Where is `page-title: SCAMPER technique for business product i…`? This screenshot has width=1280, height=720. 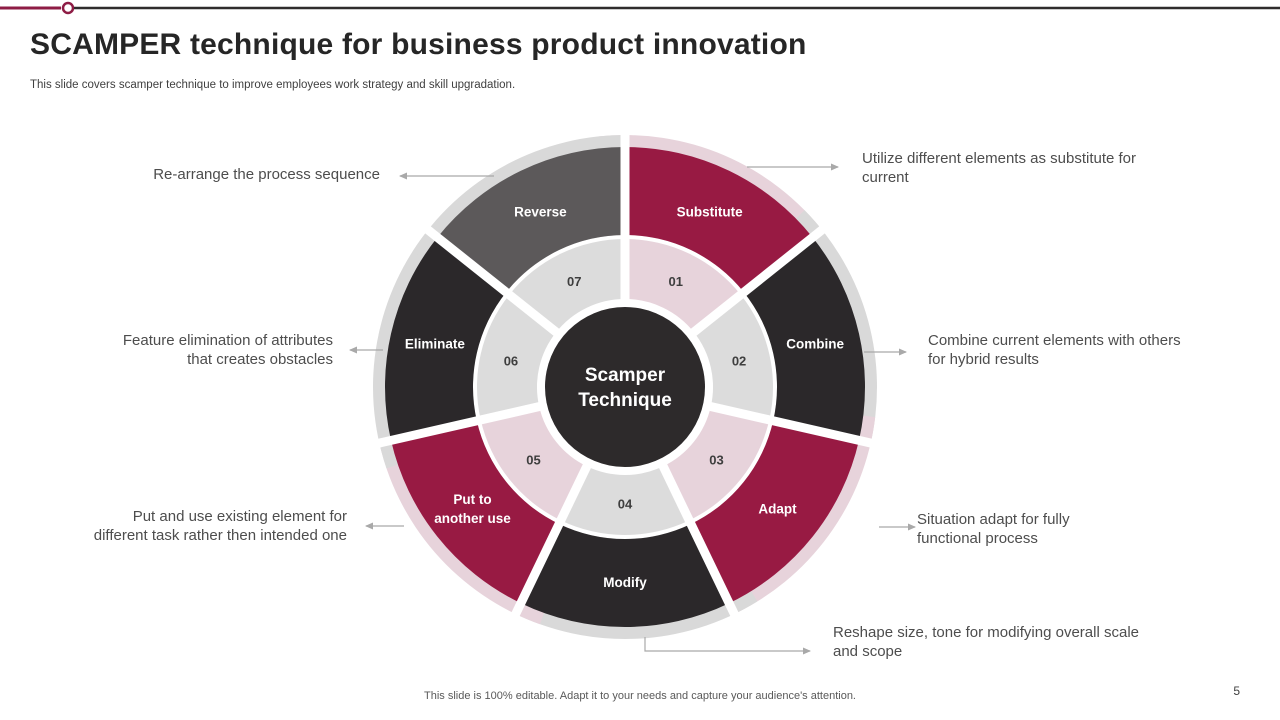 page-title: SCAMPER technique for business product i… is located at coordinates (418, 44).